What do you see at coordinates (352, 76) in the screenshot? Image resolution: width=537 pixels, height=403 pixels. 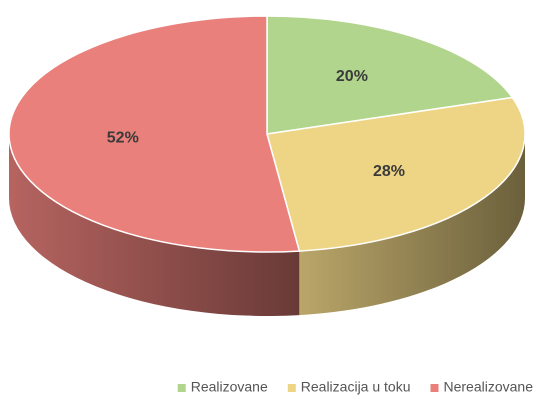 I see `slice-label: 20%` at bounding box center [352, 76].